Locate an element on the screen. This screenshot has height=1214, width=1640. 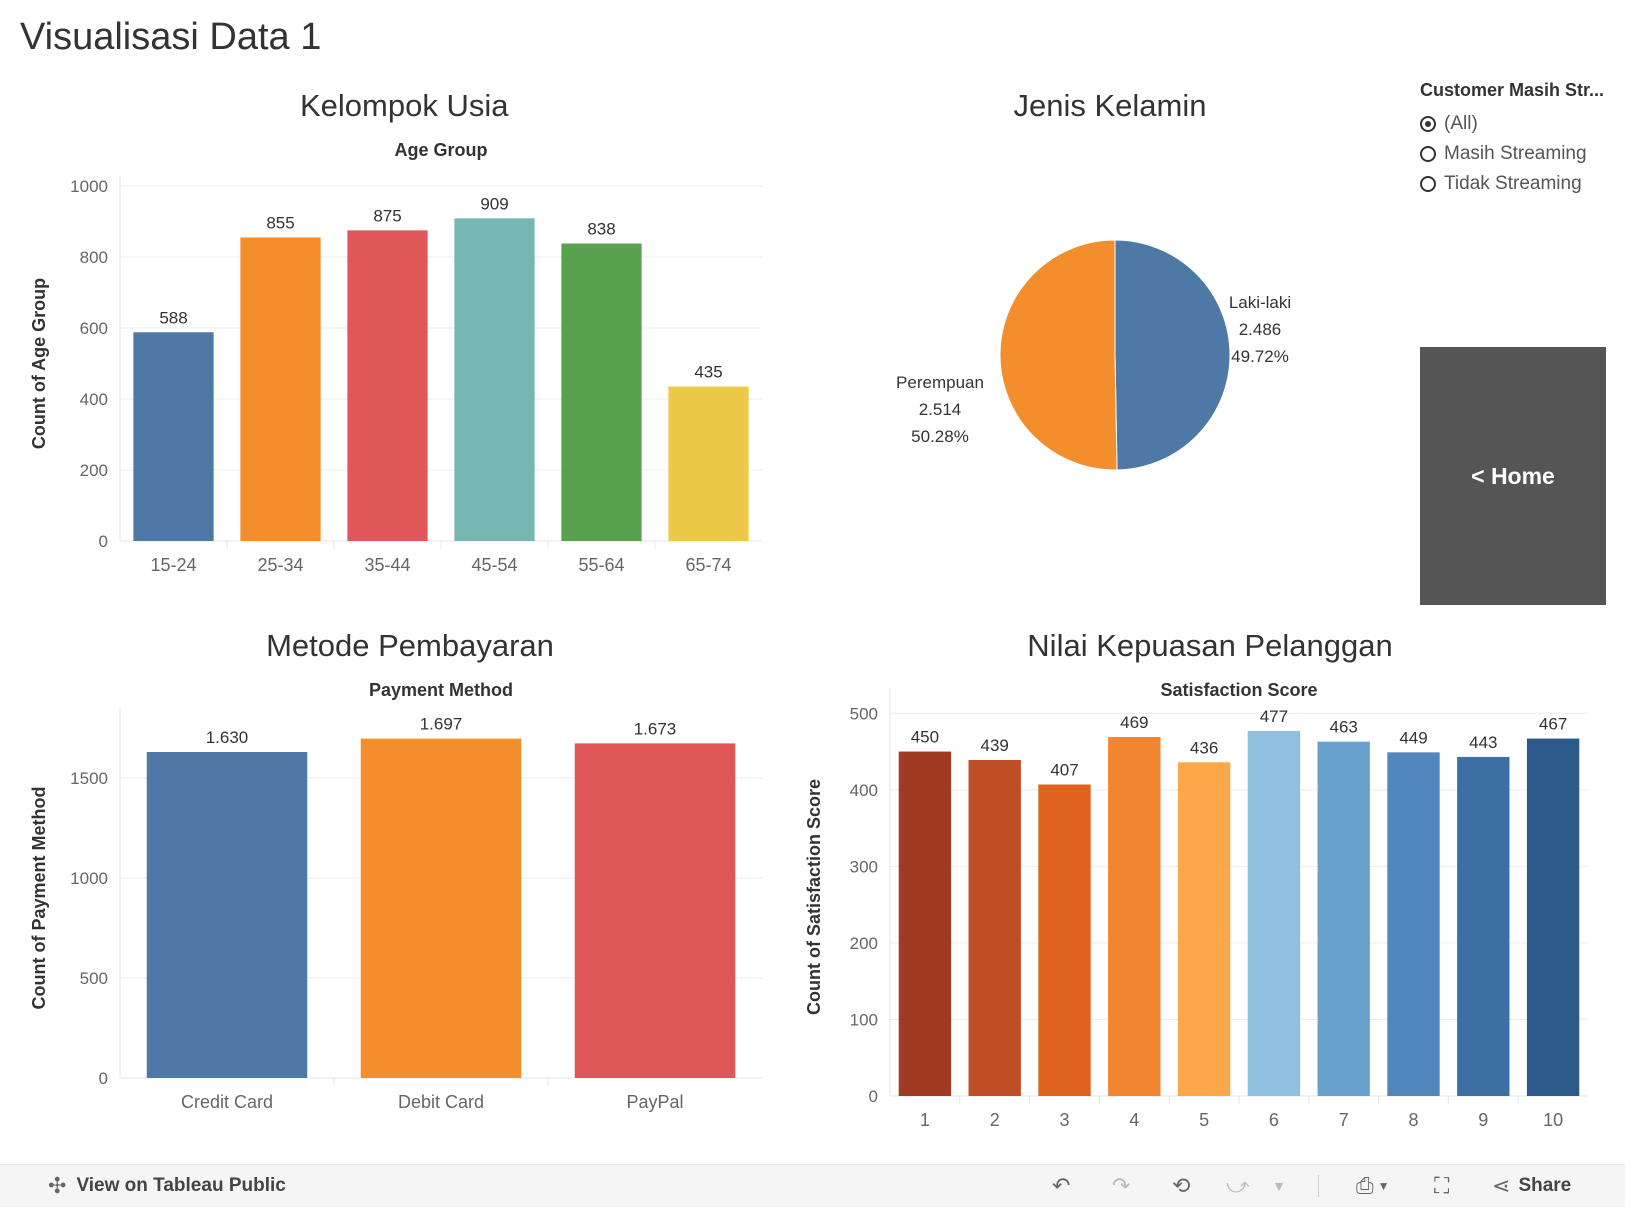
bar-value-label: 435 is located at coordinates (708, 372).